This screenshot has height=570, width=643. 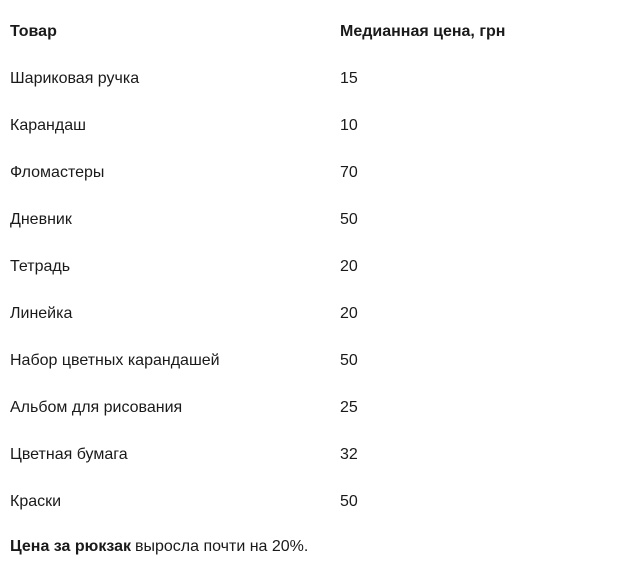 What do you see at coordinates (41, 313) in the screenshot?
I see `item-cell: Линейка` at bounding box center [41, 313].